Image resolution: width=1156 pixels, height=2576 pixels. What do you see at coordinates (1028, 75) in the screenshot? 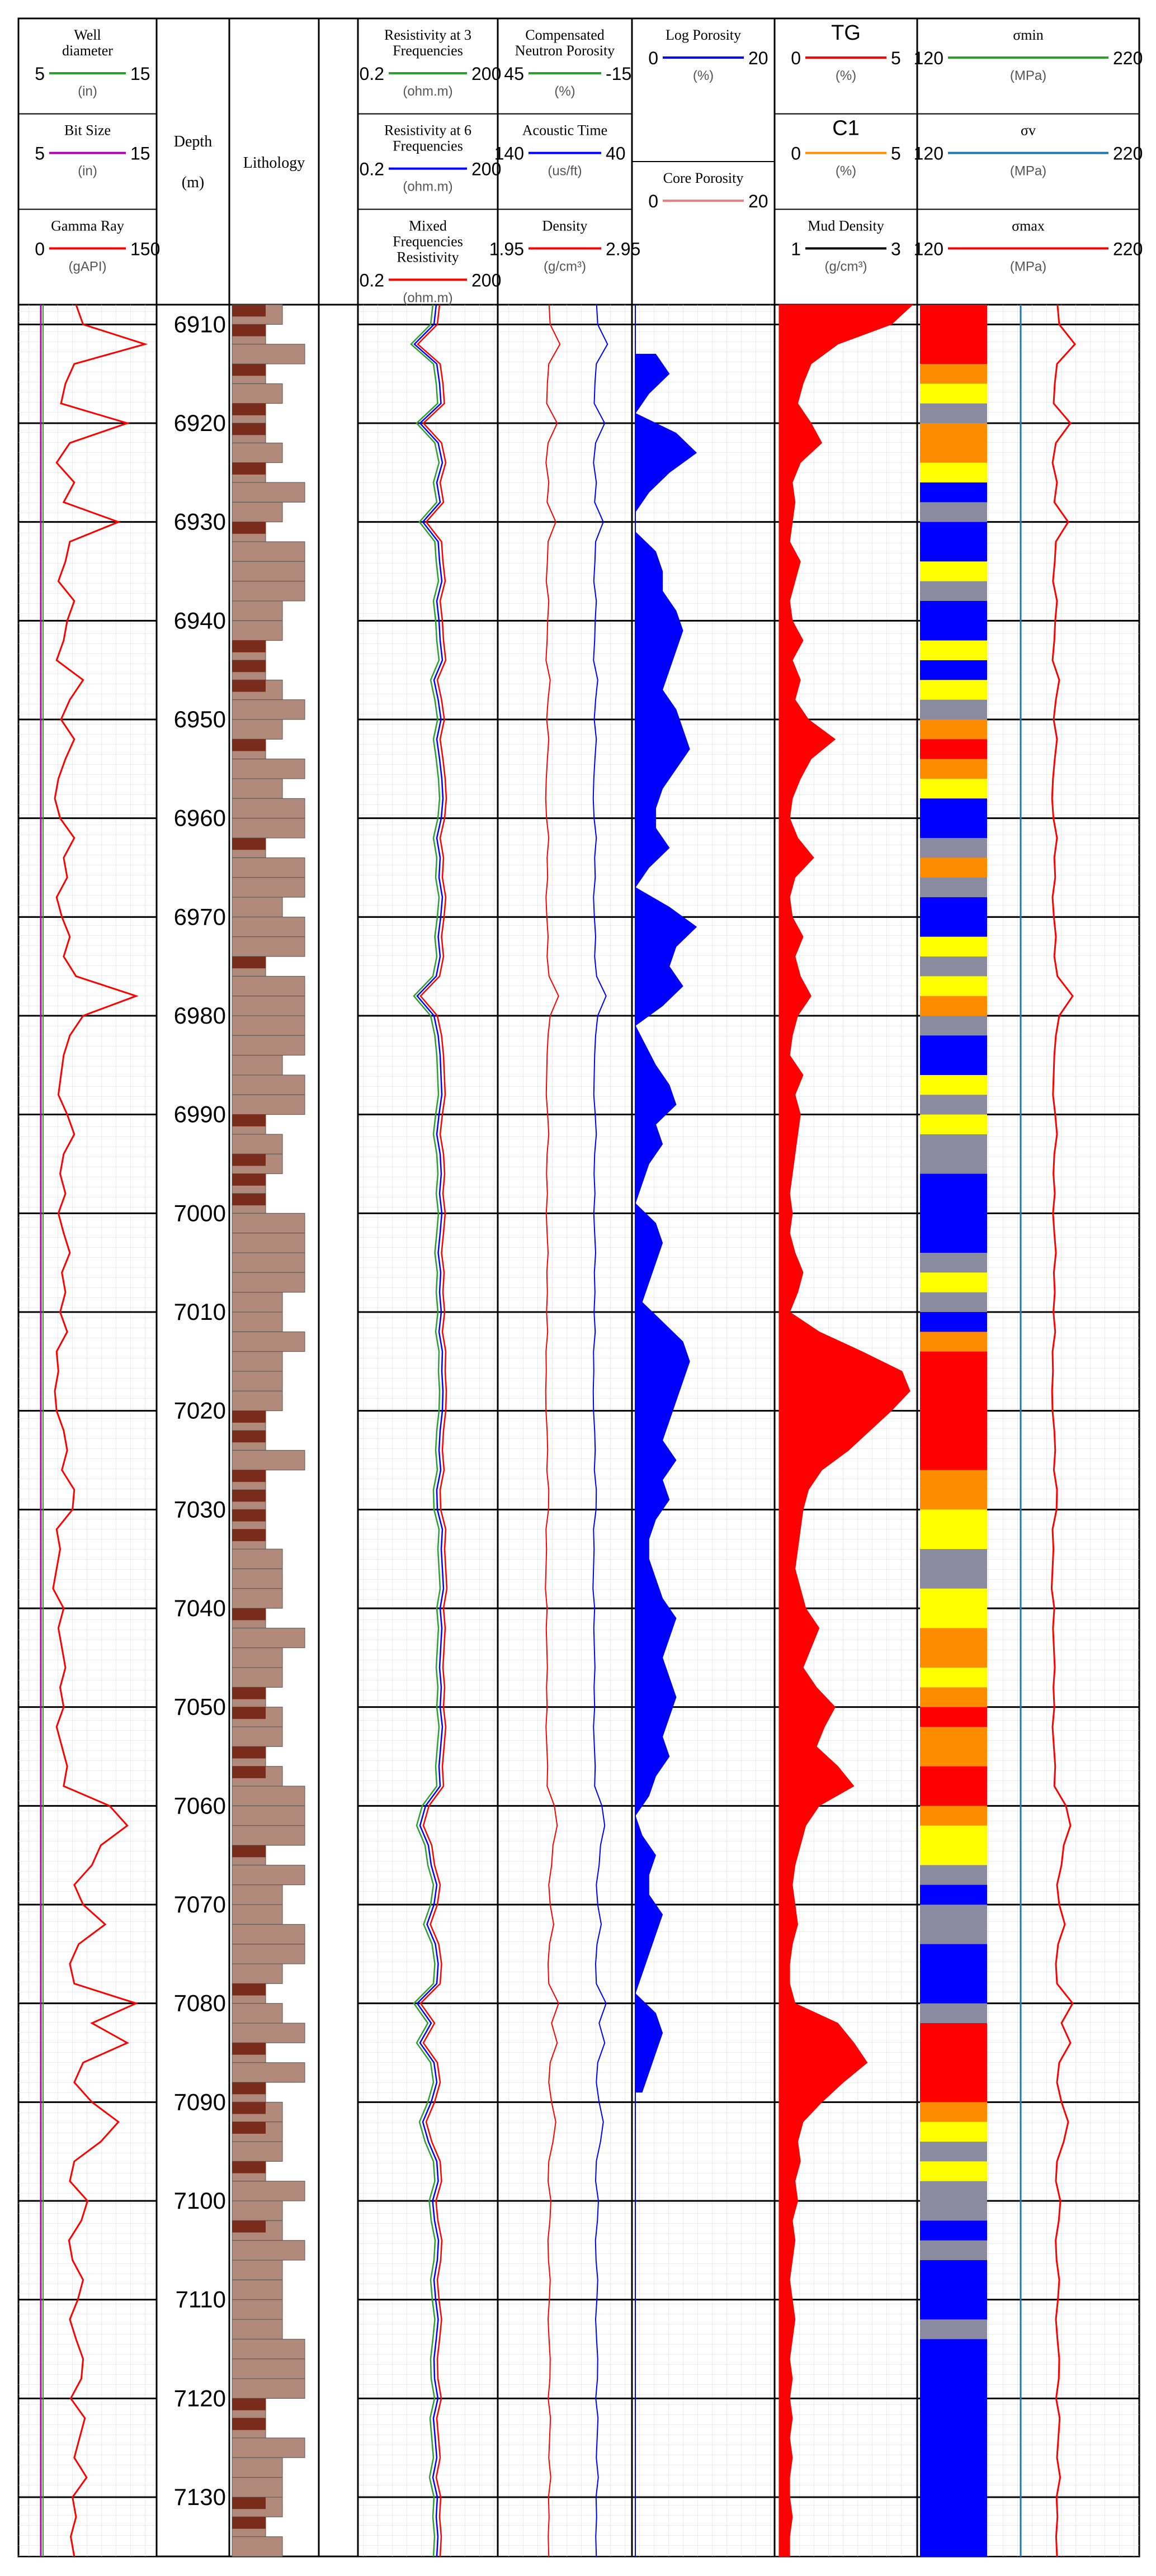
I see `header-track6-unit-0: (MPa)` at bounding box center [1028, 75].